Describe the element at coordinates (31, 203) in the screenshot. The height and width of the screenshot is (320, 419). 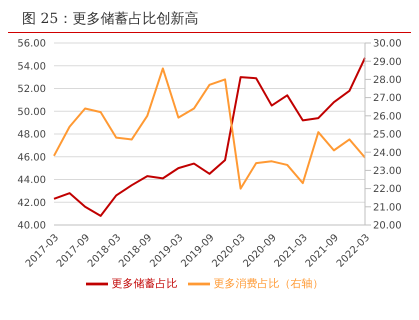
I see `y-tick-label: 42.00` at that location.